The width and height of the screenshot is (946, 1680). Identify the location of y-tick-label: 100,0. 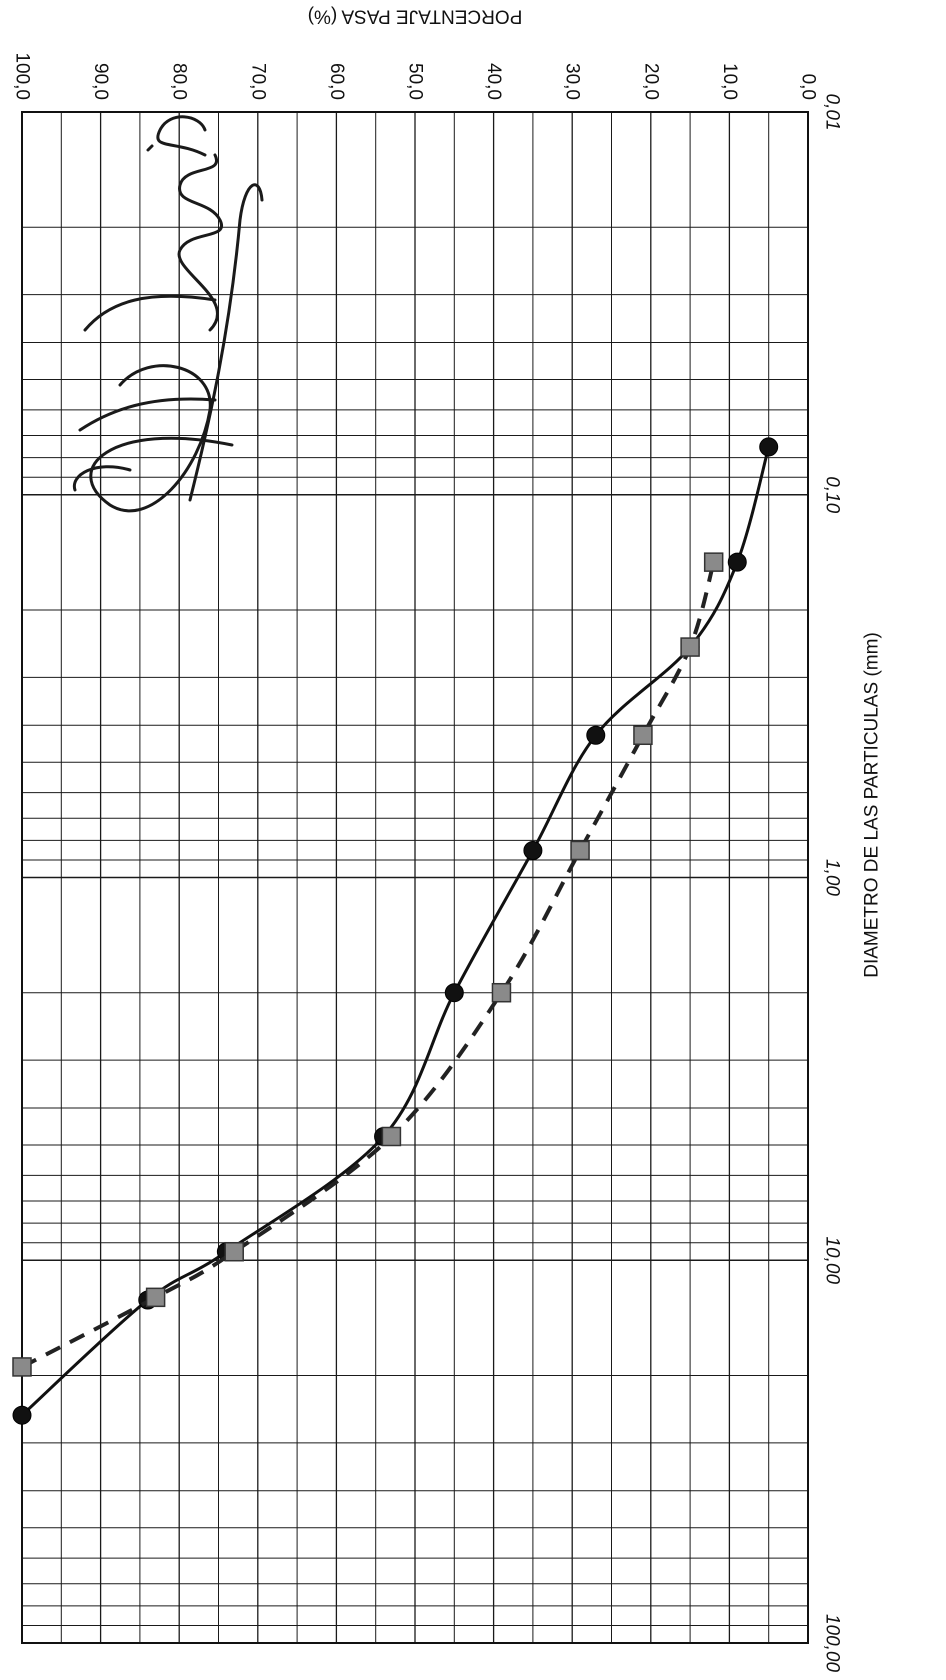
(22, 76).